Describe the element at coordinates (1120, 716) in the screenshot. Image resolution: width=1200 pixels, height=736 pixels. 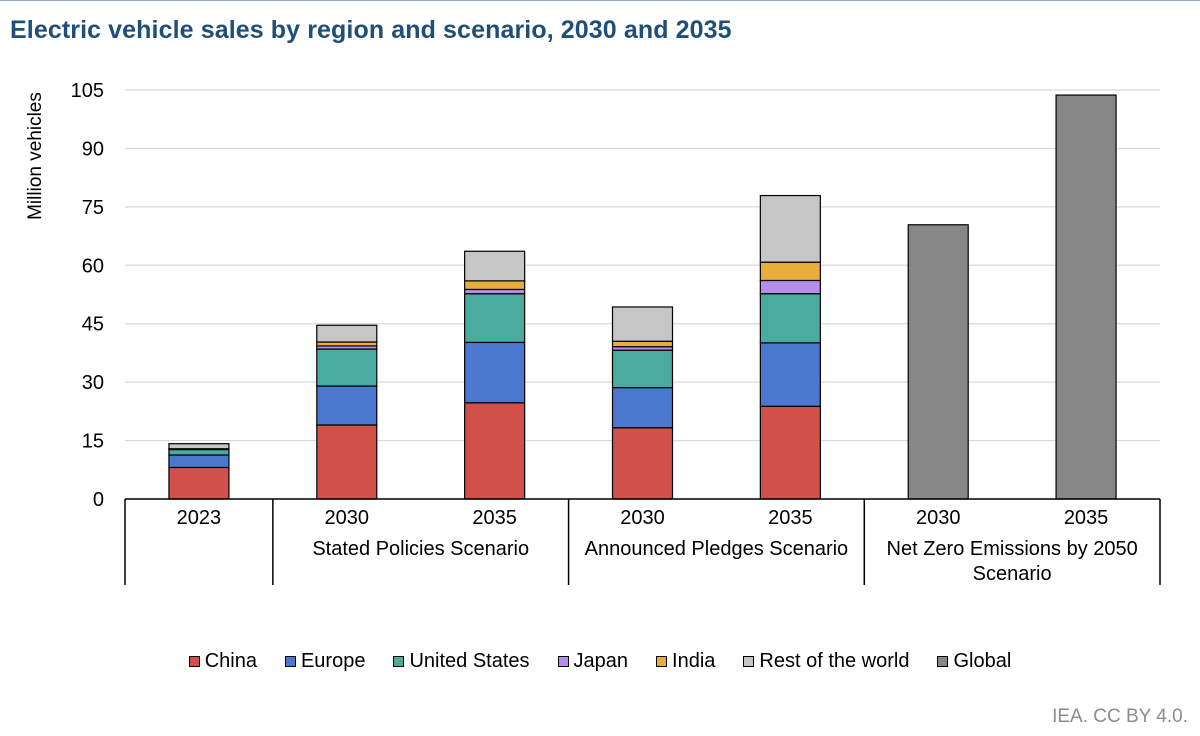
I see `source-credit: IEA. CC BY 4.0.` at that location.